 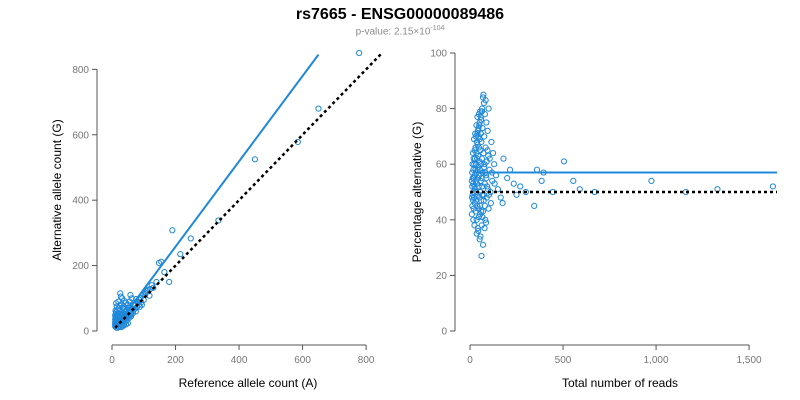 I want to click on y-tick-label: 60, so click(x=442, y=165).